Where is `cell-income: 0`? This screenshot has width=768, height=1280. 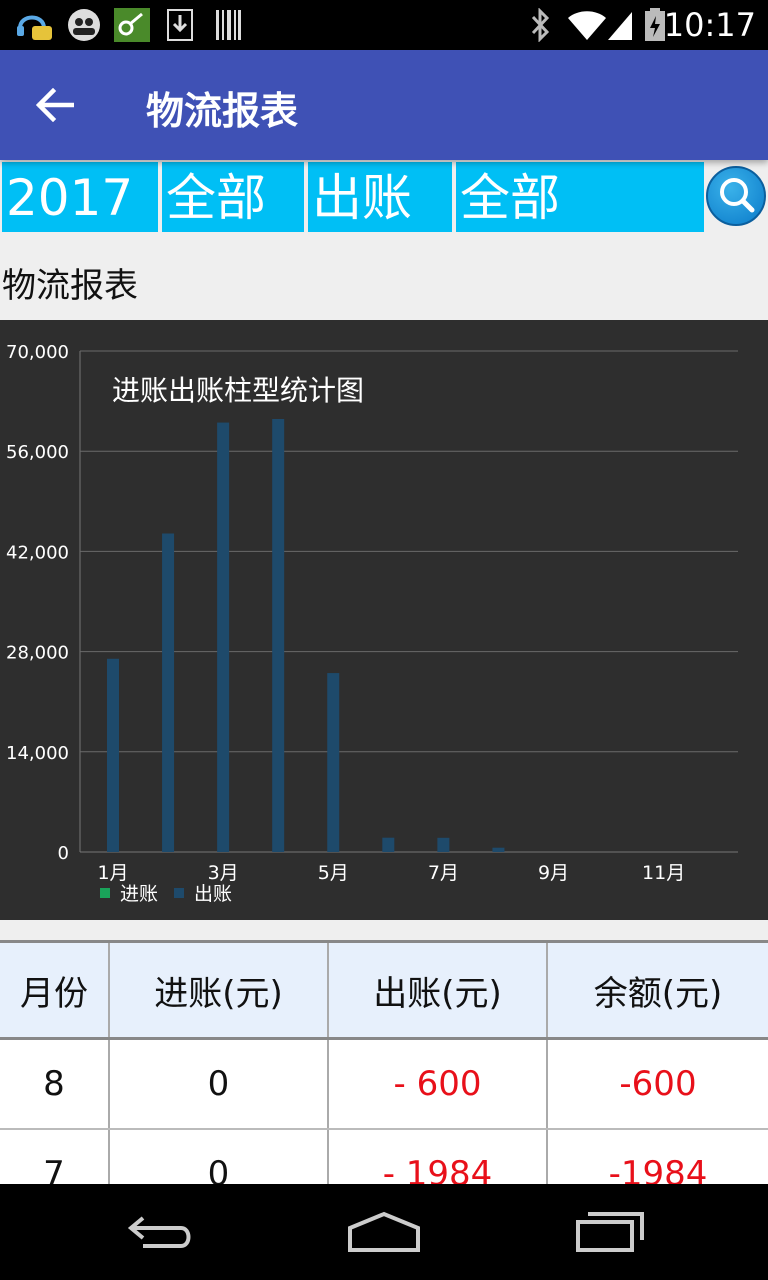
cell-income: 0 is located at coordinates (219, 1084).